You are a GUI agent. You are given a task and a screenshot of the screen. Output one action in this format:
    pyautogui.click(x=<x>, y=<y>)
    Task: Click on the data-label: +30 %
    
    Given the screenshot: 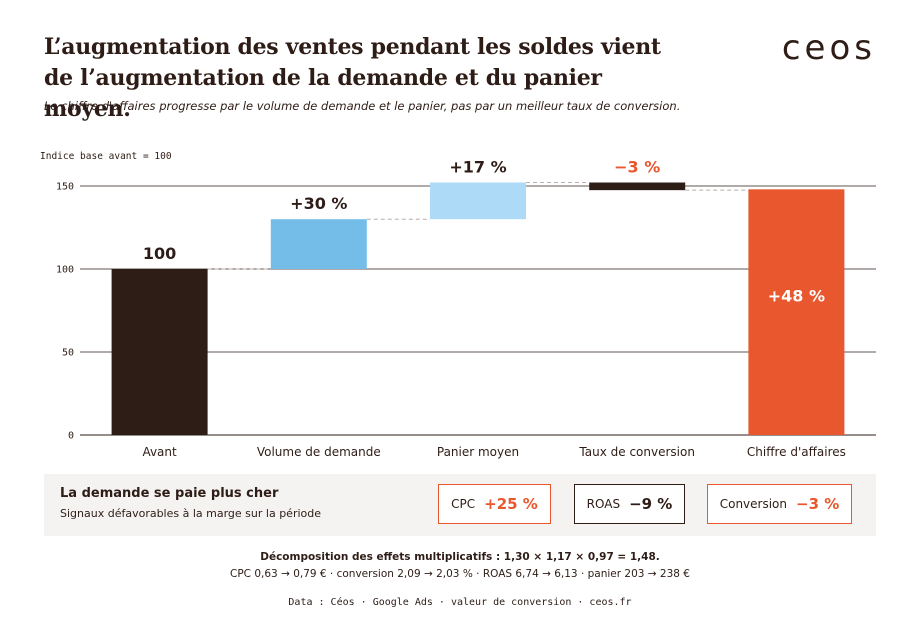 What is the action you would take?
    pyautogui.click(x=318, y=203)
    